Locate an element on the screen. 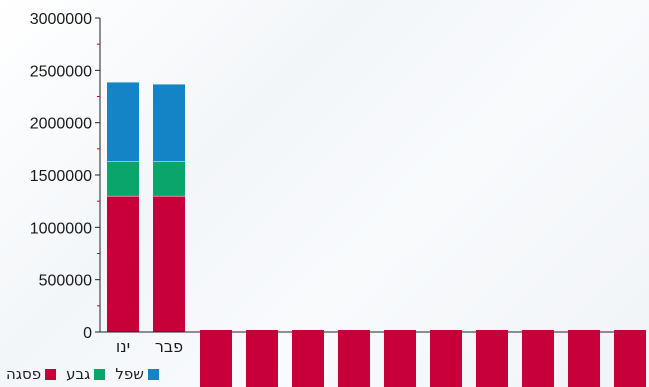 The image size is (649, 387). legend-item-geva: גבע is located at coordinates (86, 374).